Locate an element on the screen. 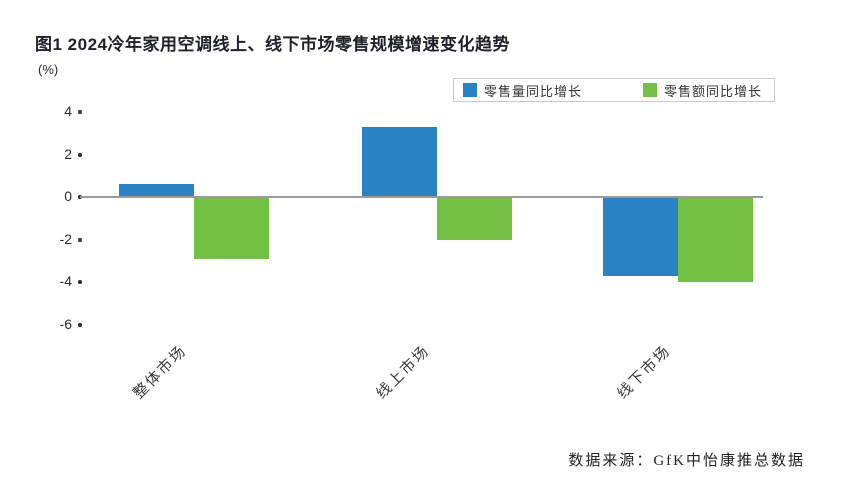 The width and height of the screenshot is (857, 494). legend-item-retail-value: 零售额同比增长 is located at coordinates (702, 90).